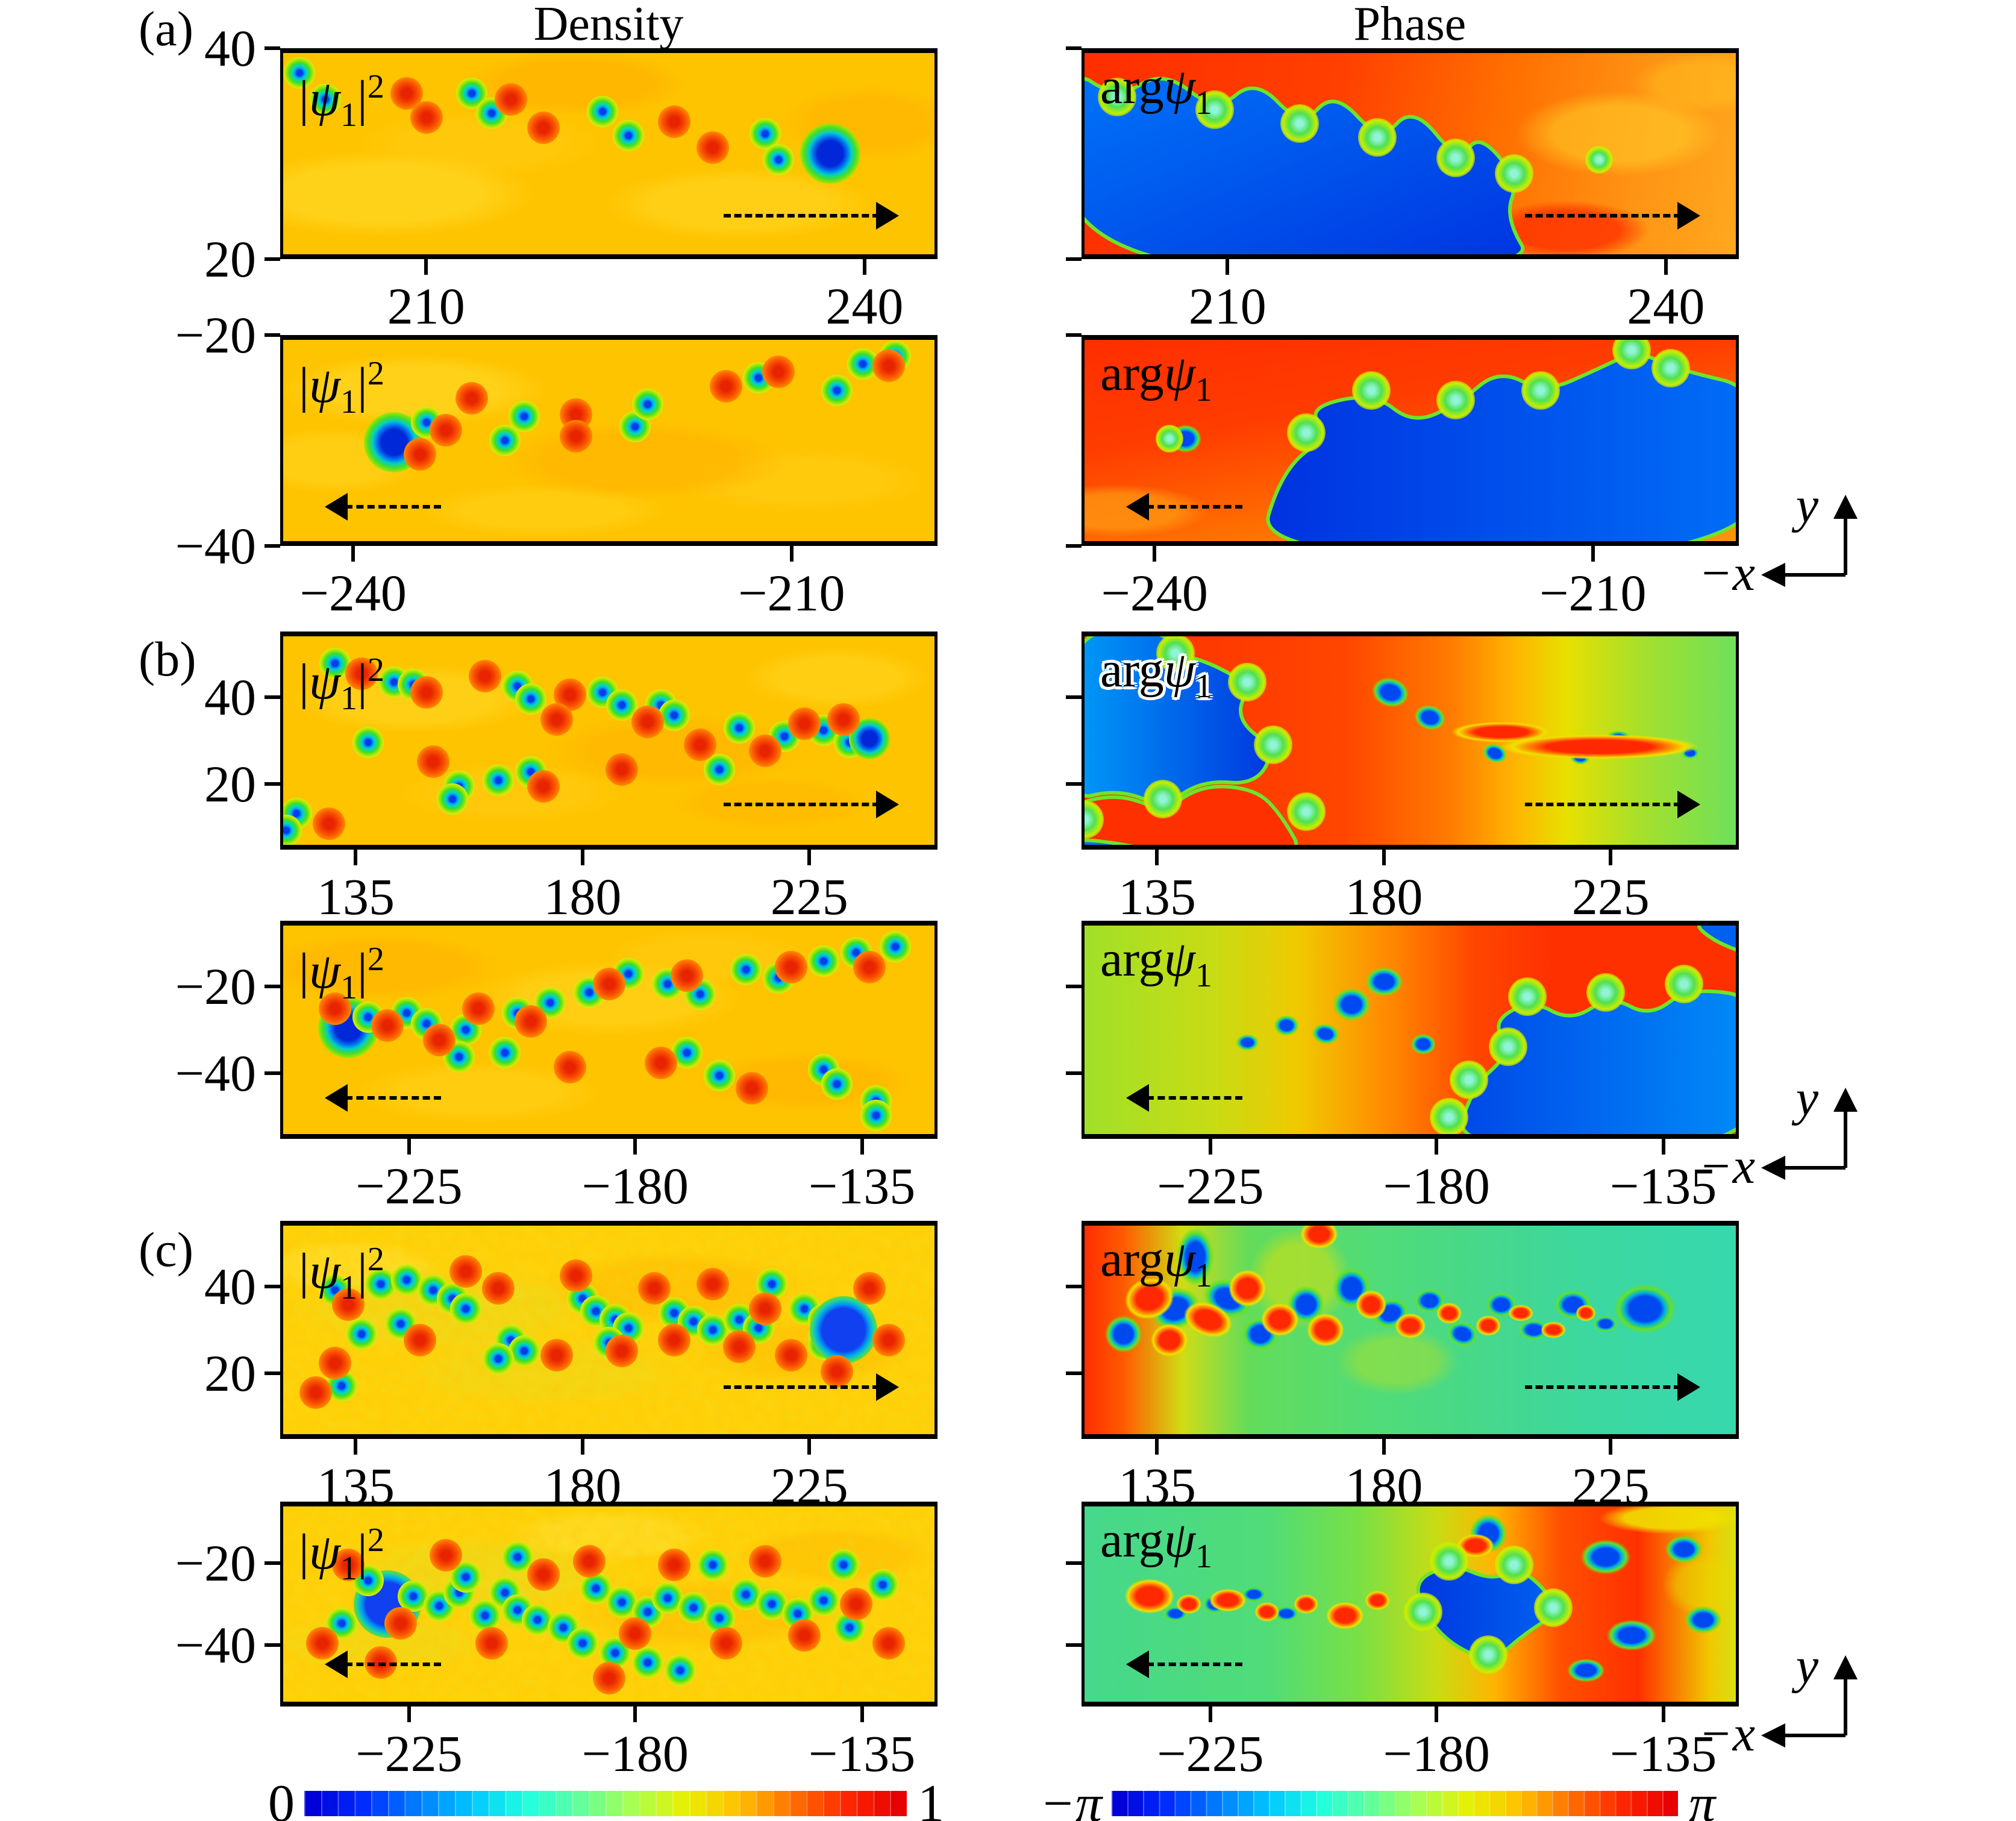 This screenshot has height=1821, width=2016. Describe the element at coordinates (1410, 25) in the screenshot. I see `phase-column-title: Phase` at that location.